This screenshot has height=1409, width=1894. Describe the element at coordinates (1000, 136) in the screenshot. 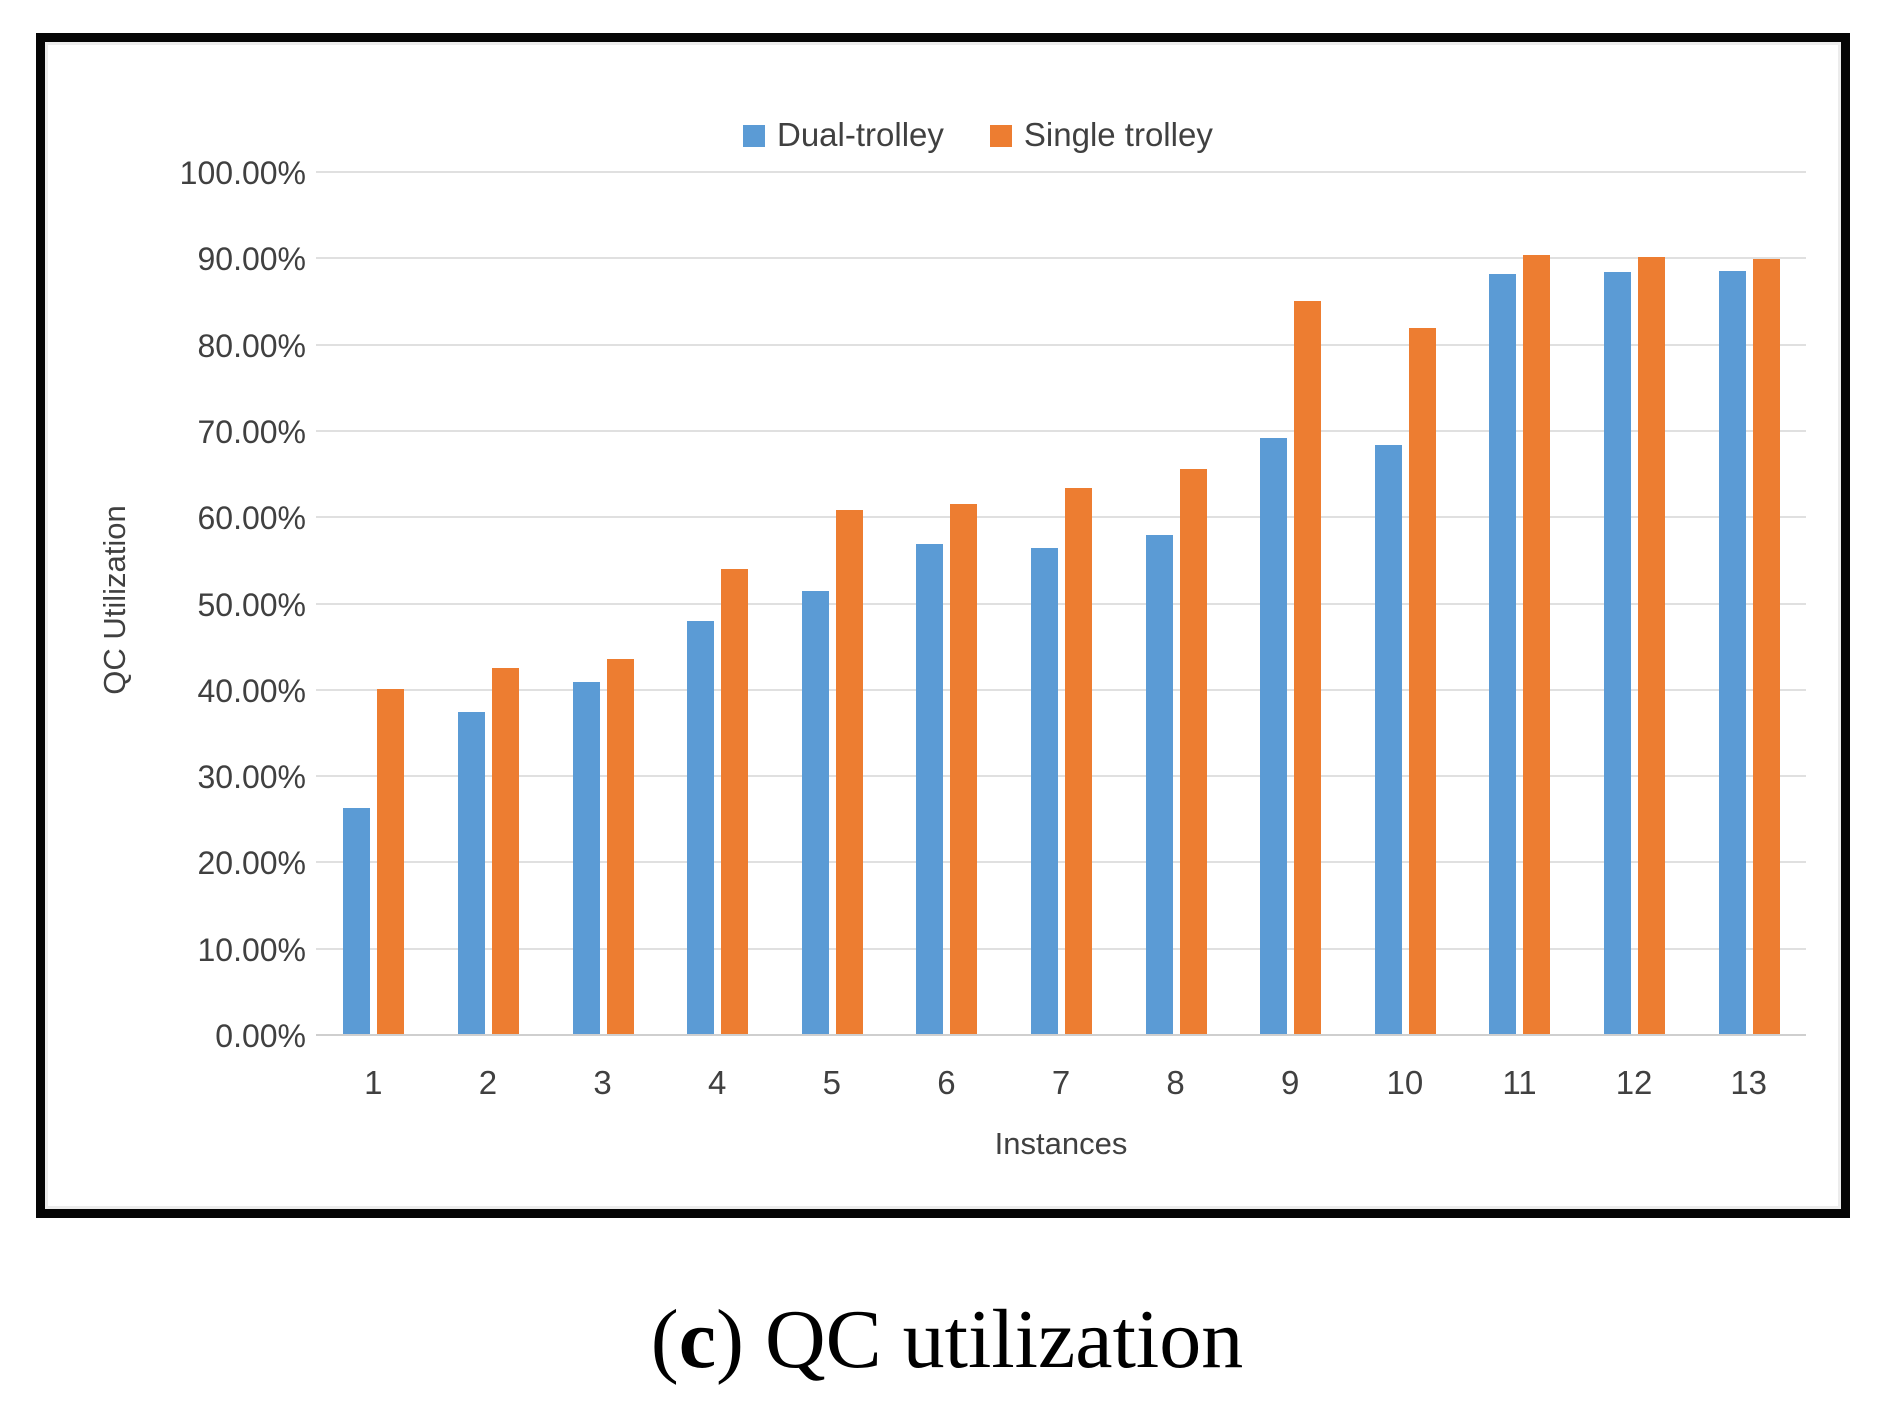

I see `legend-swatch-single-trolley-icon` at that location.